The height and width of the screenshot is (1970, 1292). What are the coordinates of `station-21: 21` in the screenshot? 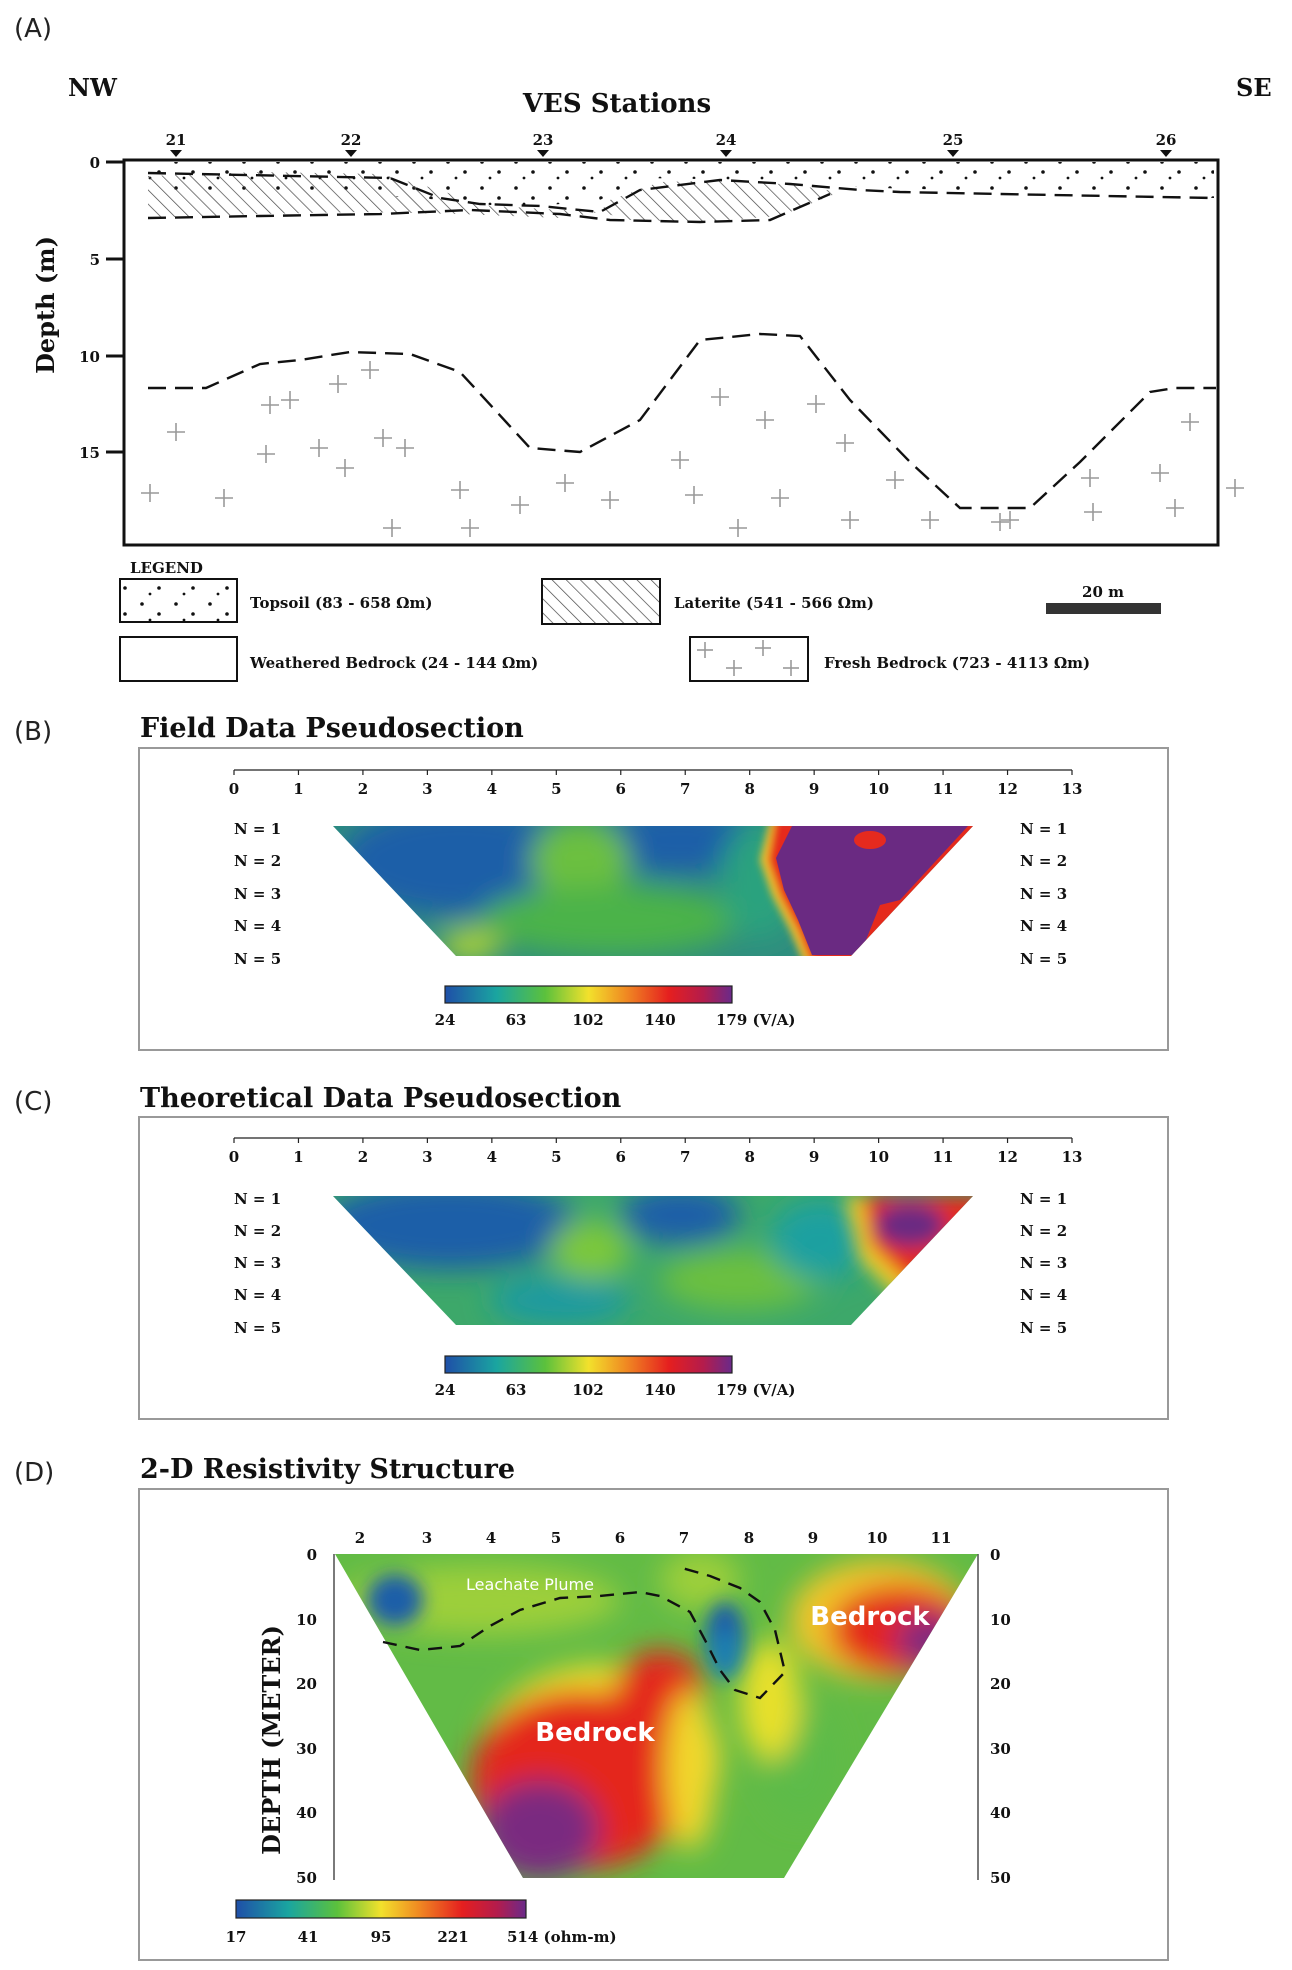 It's located at (176, 144).